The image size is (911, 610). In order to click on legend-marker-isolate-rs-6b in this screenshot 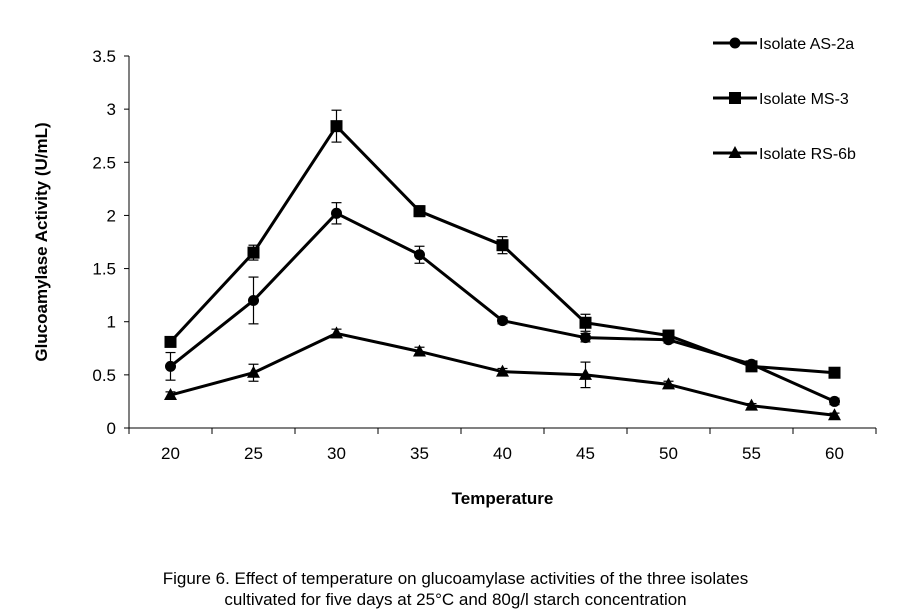, I will do `click(735, 152)`.